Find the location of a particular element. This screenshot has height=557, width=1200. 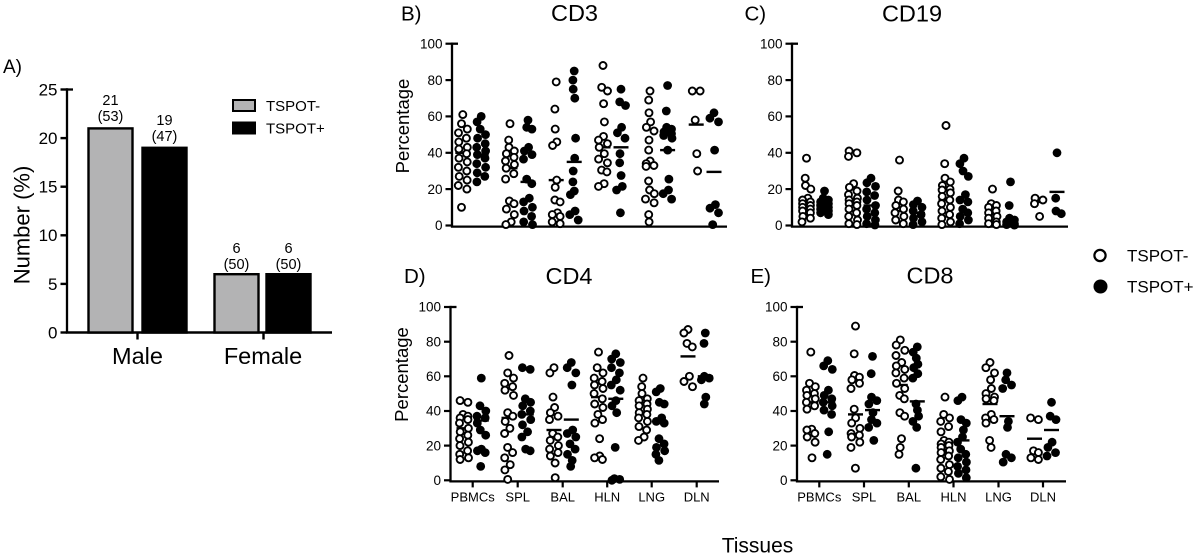

svg-text: 25 is located at coordinates (48, 89).